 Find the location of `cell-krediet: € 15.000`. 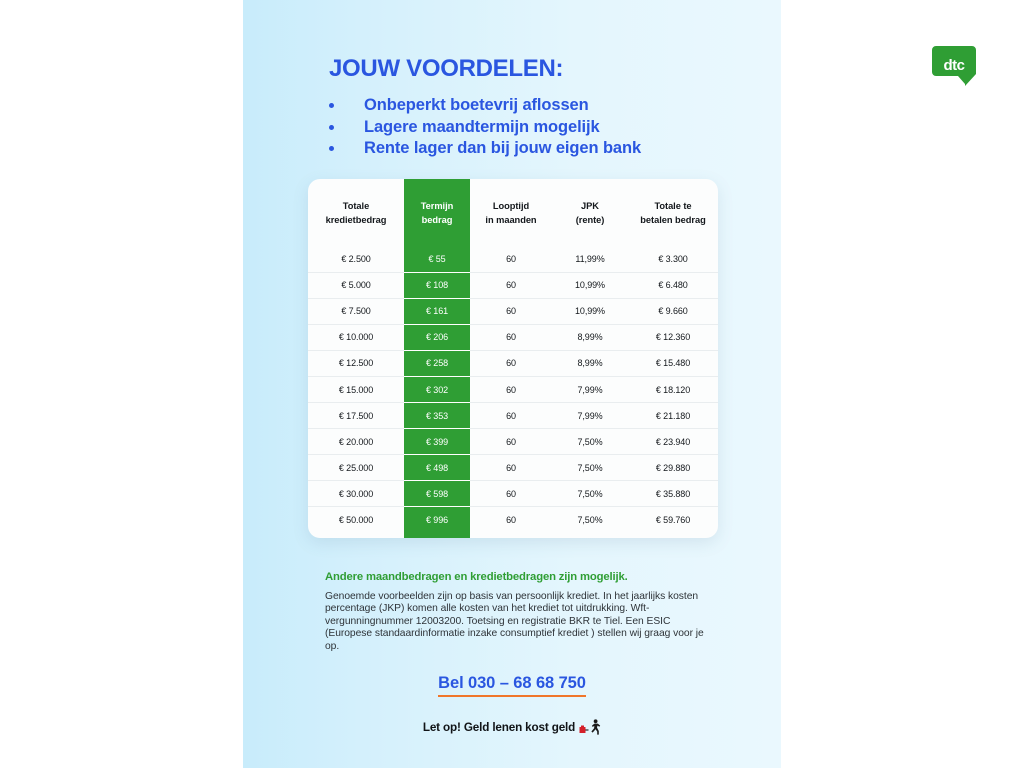

cell-krediet: € 15.000 is located at coordinates (356, 389).